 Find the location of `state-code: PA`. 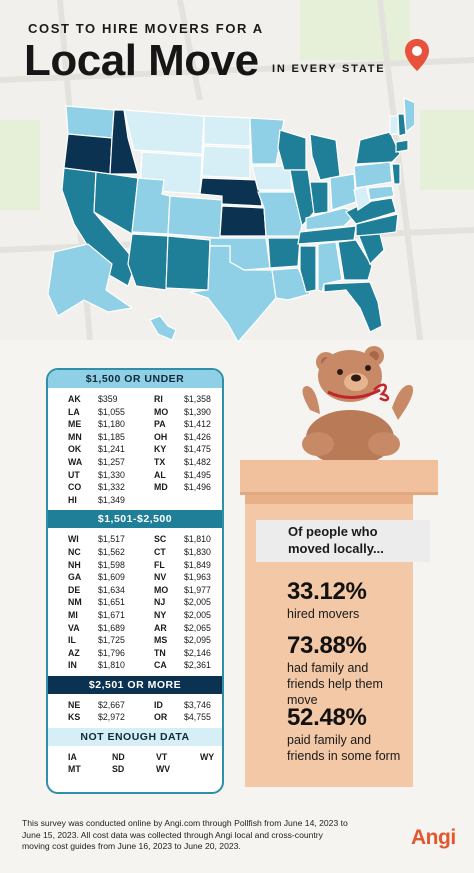

state-code: PA is located at coordinates (160, 424).